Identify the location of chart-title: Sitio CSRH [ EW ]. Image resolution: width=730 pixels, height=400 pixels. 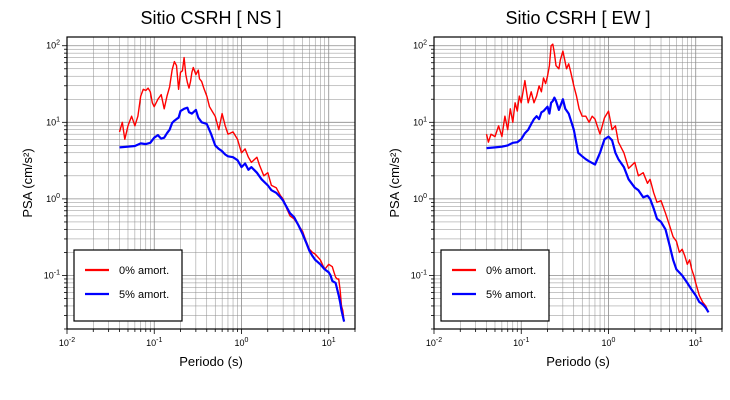
(577, 18).